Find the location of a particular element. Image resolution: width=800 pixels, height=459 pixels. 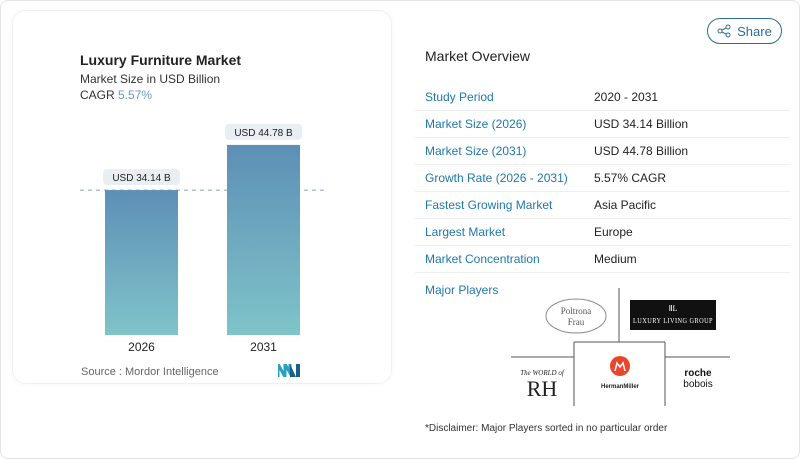

mordor-logo-icon is located at coordinates (289, 370).